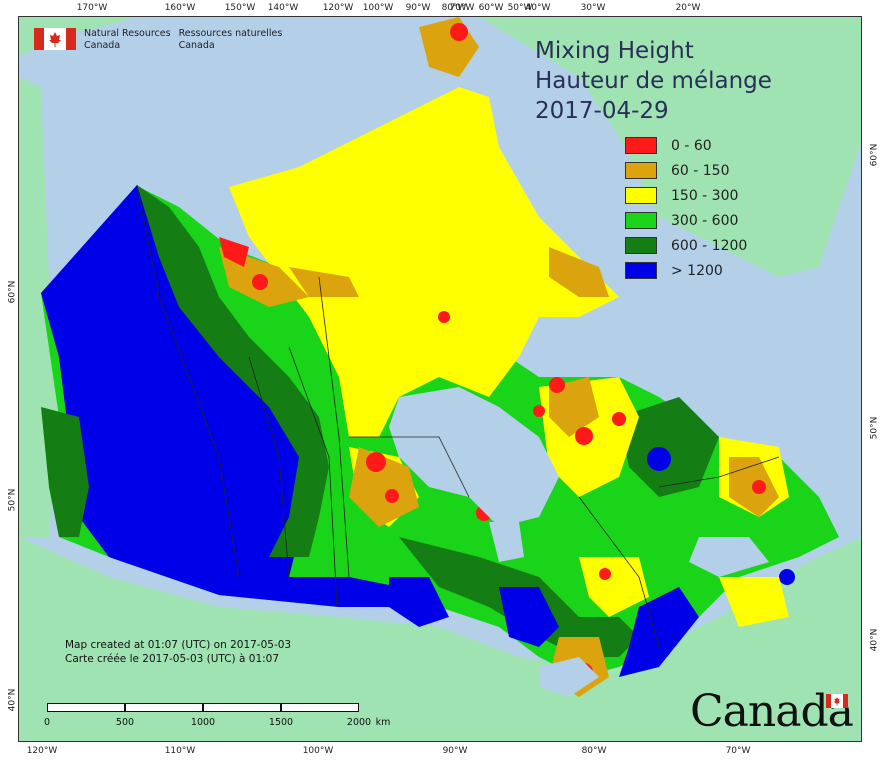  Describe the element at coordinates (178, 645) in the screenshot. I see `credits-en: Map created at 01:07 (UTC) on 2017-05-03` at that location.